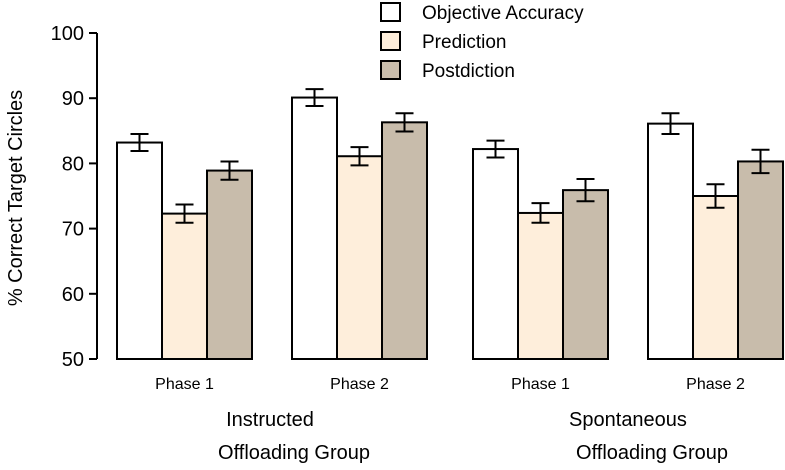 The image size is (785, 470). What do you see at coordinates (73, 360) in the screenshot?
I see `y-tick-label: 50` at bounding box center [73, 360].